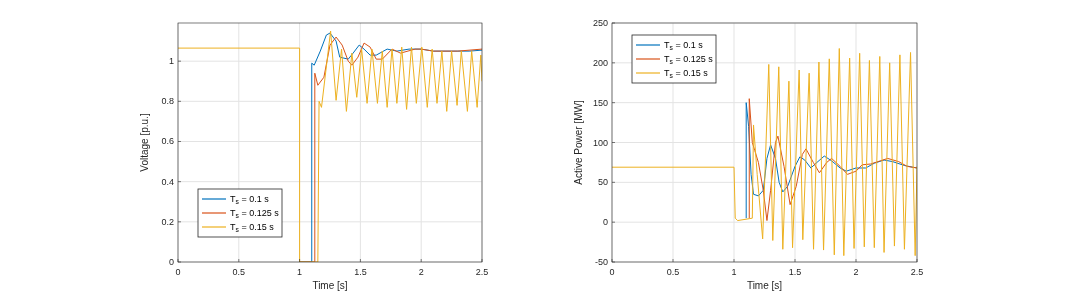  What do you see at coordinates (602, 182) in the screenshot?
I see `y-tick-label: 50` at bounding box center [602, 182].